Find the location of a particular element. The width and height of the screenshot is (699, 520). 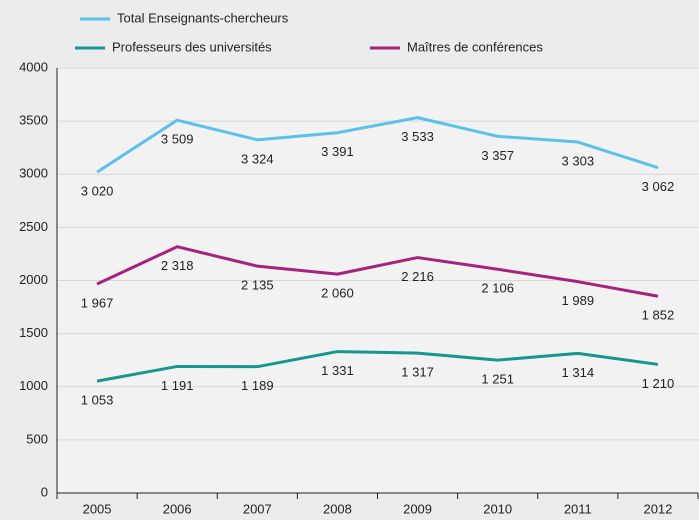

y-tick-label: 1500 is located at coordinates (33, 332).